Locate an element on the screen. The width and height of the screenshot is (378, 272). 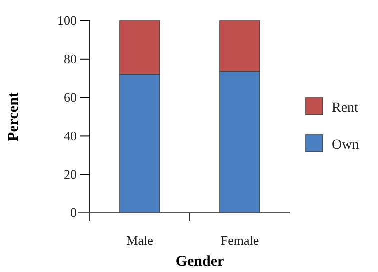
x-tick-label: Female is located at coordinates (240, 240).